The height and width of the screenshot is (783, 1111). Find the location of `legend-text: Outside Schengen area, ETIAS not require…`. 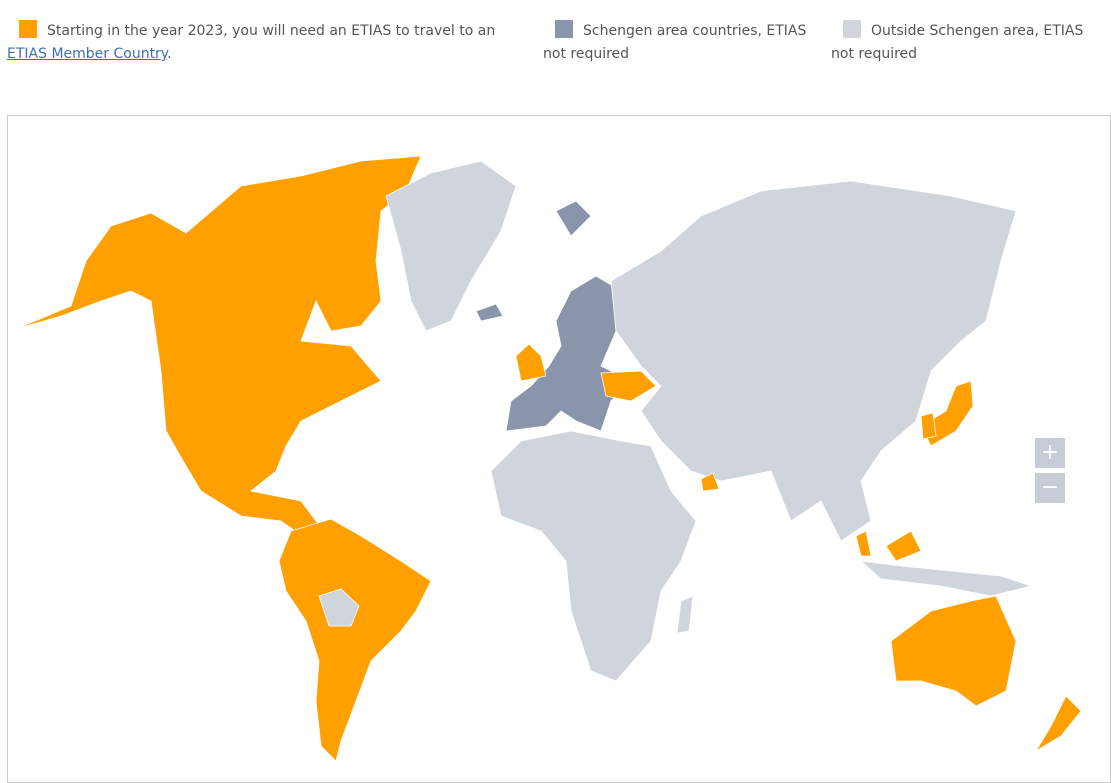

legend-text: Outside Schengen area, ETIAS not require… is located at coordinates (957, 42).